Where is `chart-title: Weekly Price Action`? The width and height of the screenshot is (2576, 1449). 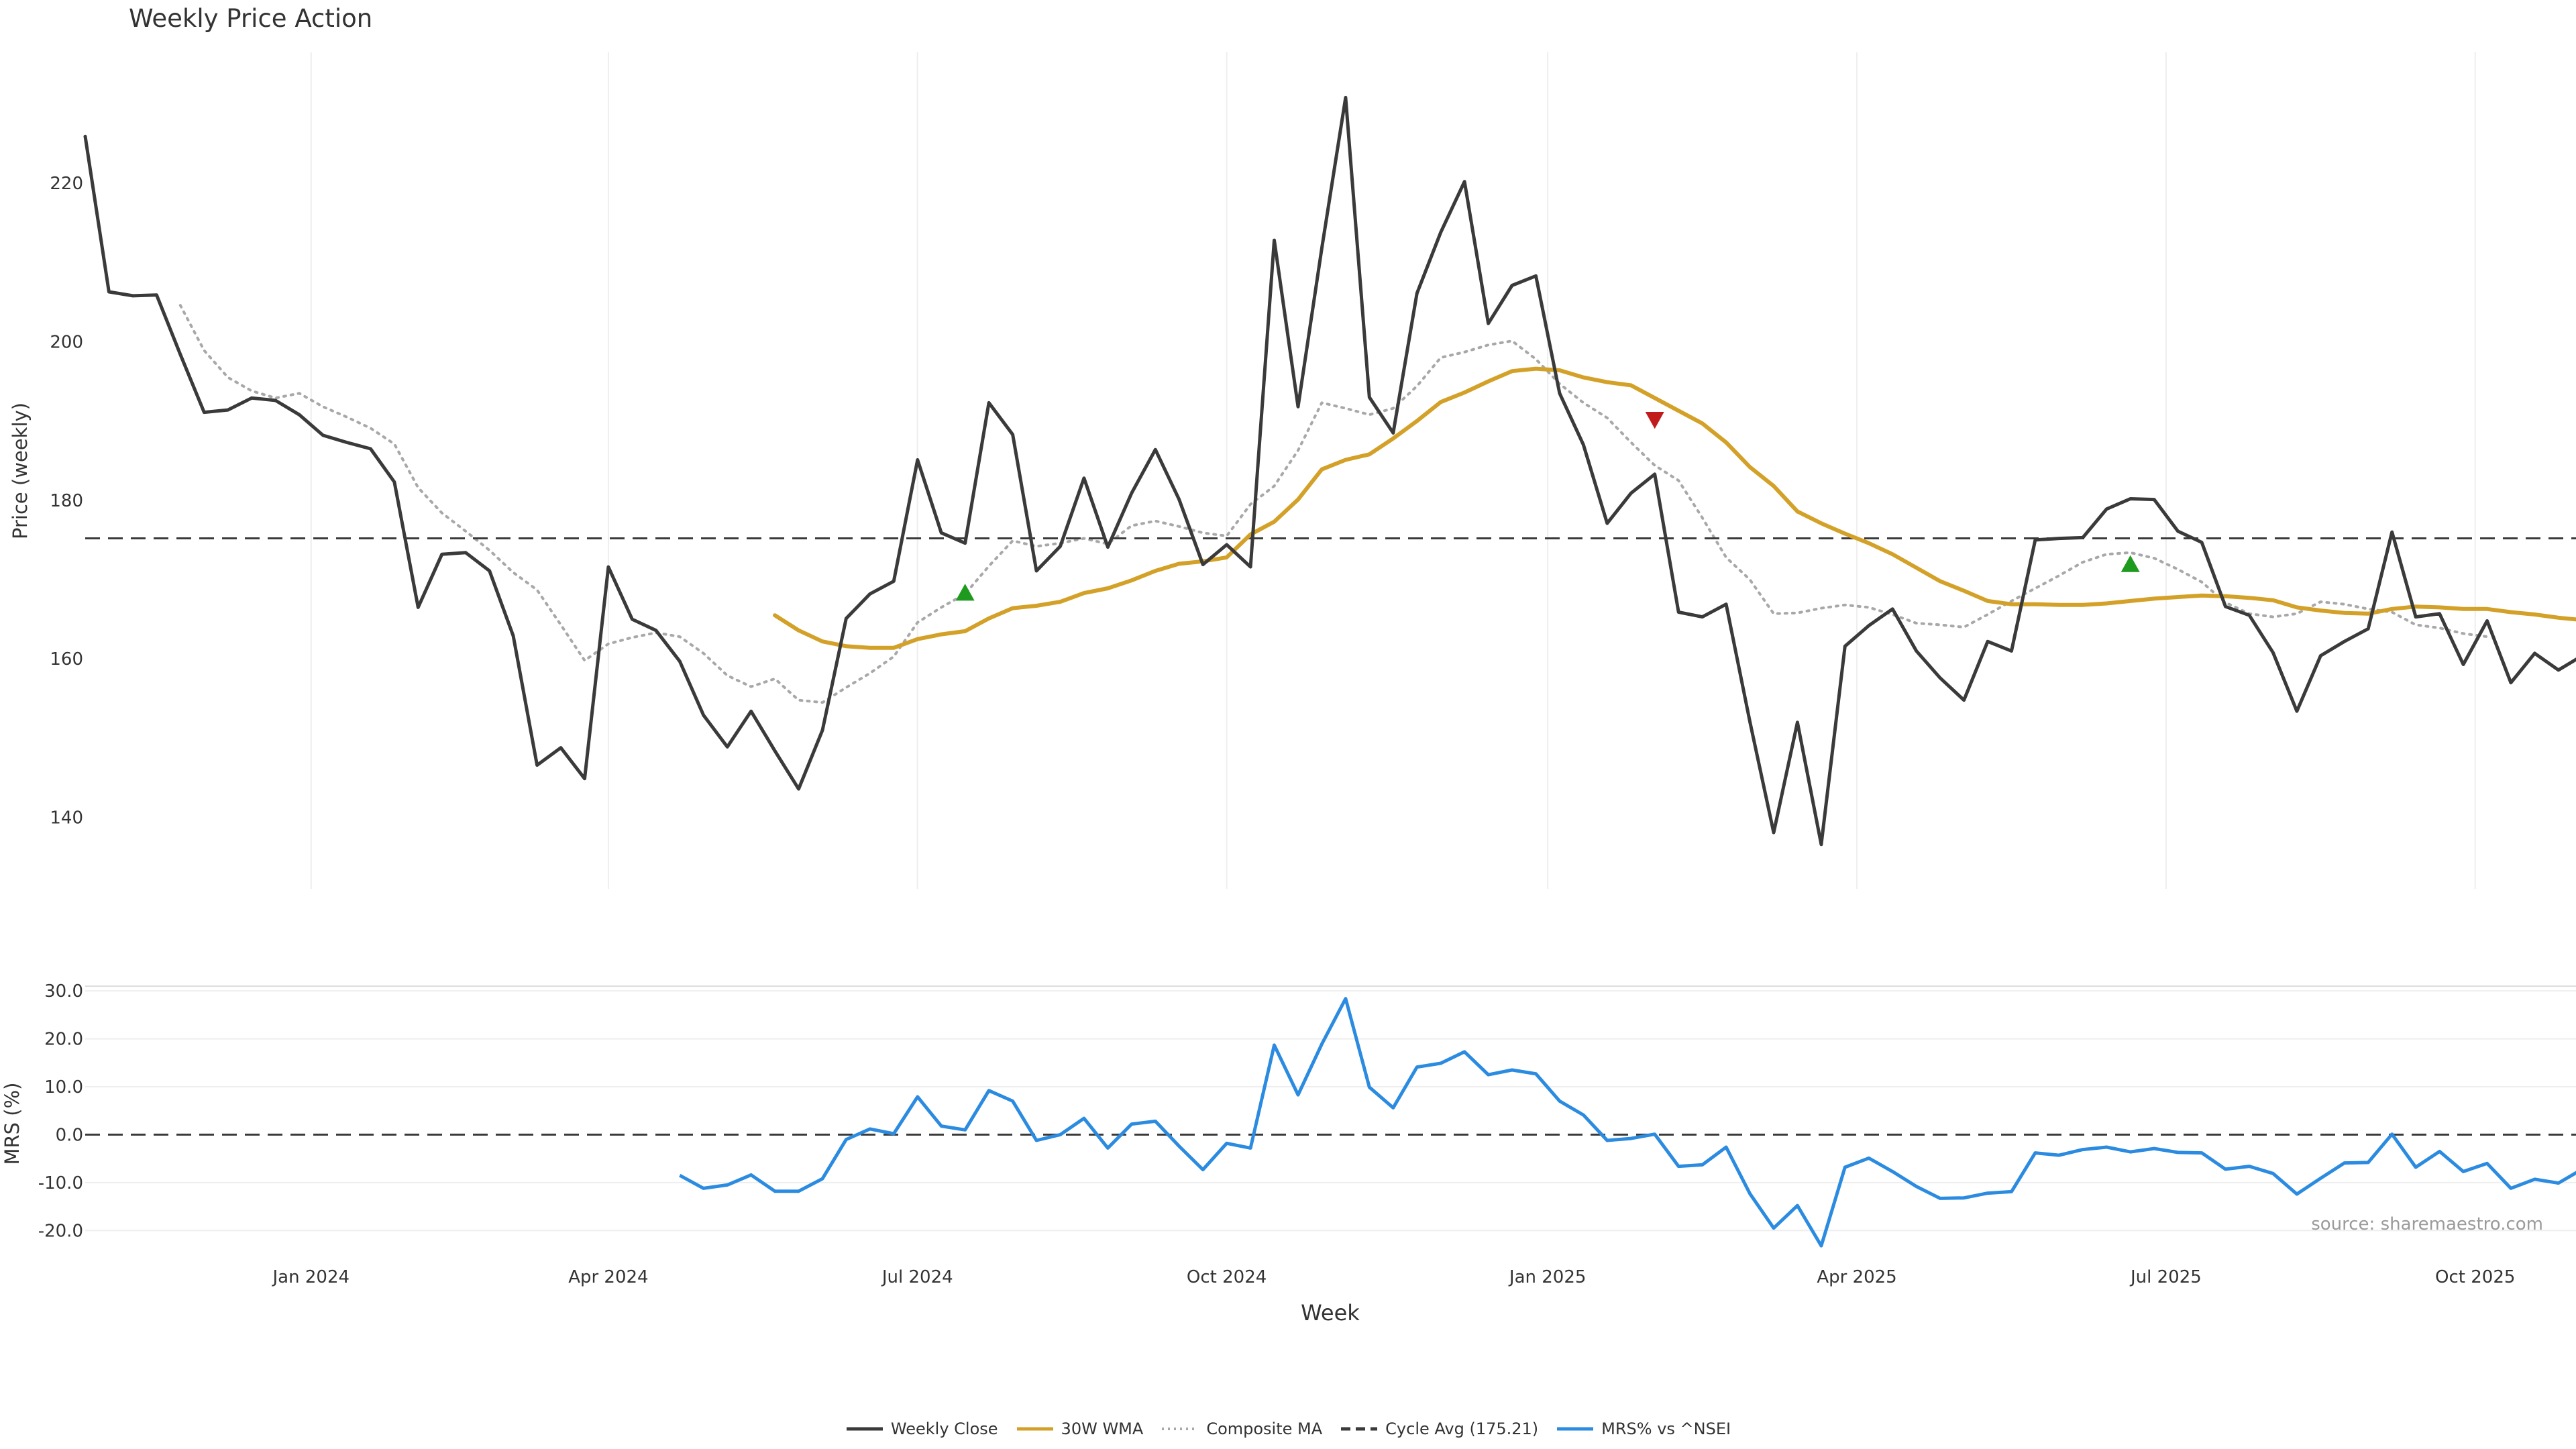
chart-title: Weekly Price Action is located at coordinates (251, 18).